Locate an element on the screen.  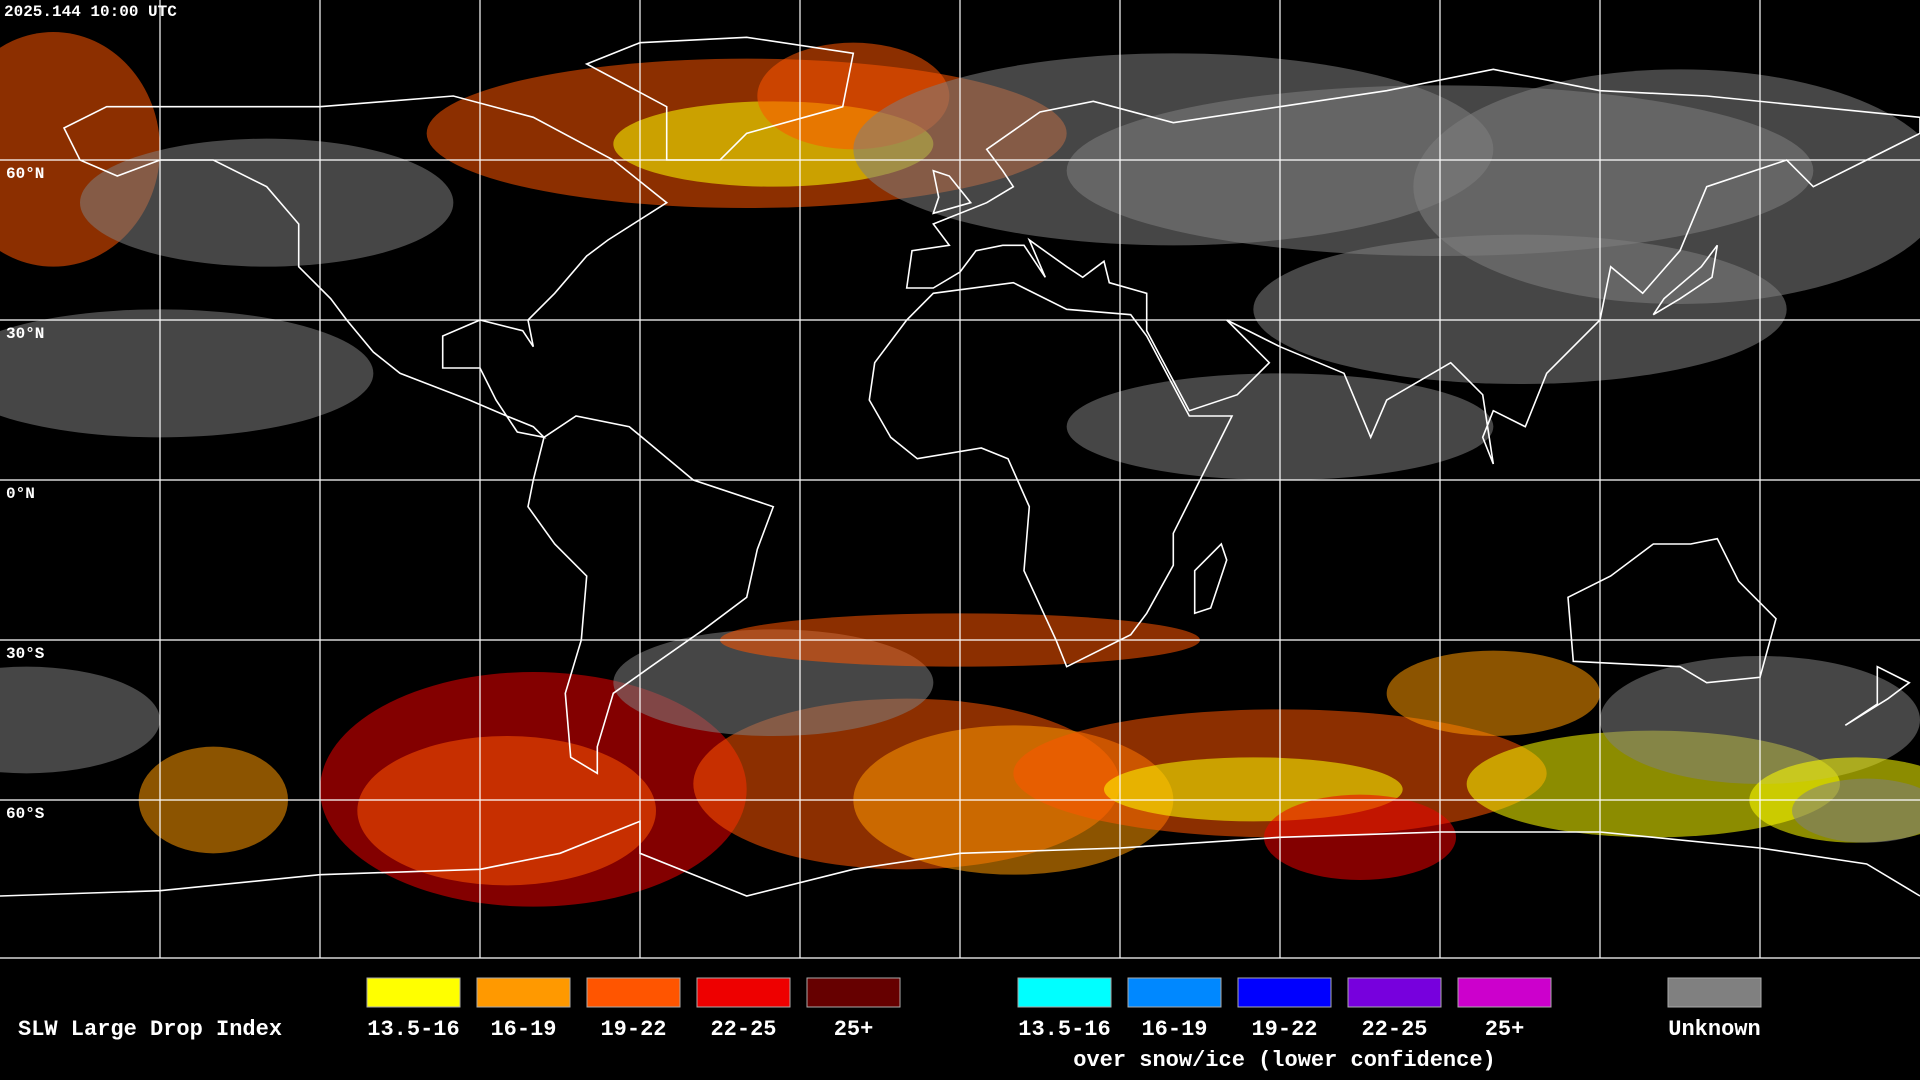
latitude-label: 60°N is located at coordinates (25, 174).